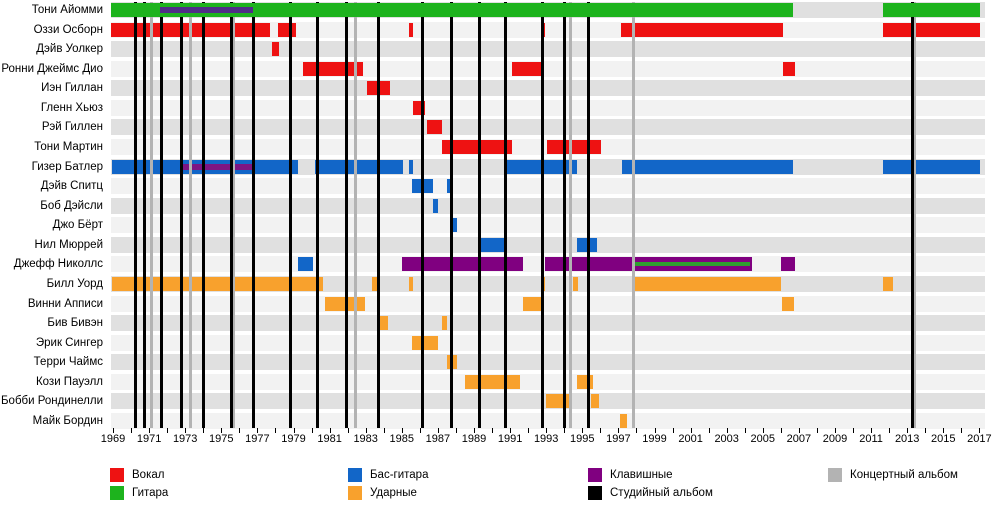 The height and width of the screenshot is (525, 1000). Describe the element at coordinates (355, 475) in the screenshot. I see `legend-swatch-bass` at that location.